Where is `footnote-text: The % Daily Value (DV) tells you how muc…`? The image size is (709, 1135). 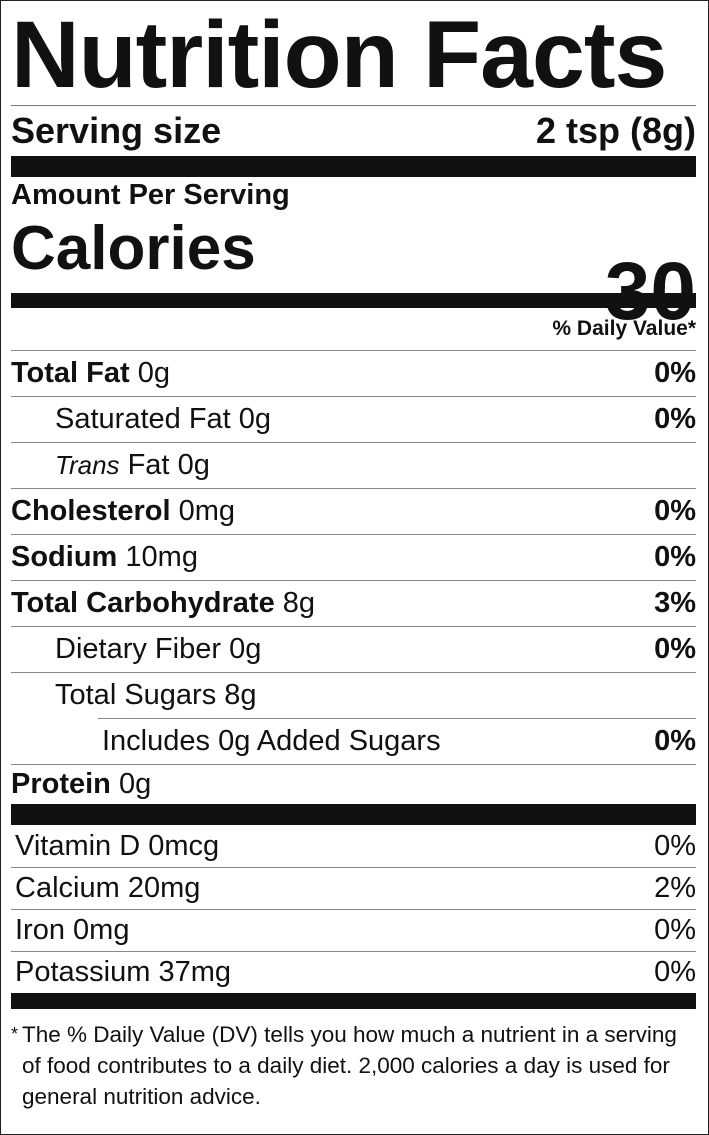
footnote-text: The % Daily Value (DV) tells you how muc… is located at coordinates (349, 1065).